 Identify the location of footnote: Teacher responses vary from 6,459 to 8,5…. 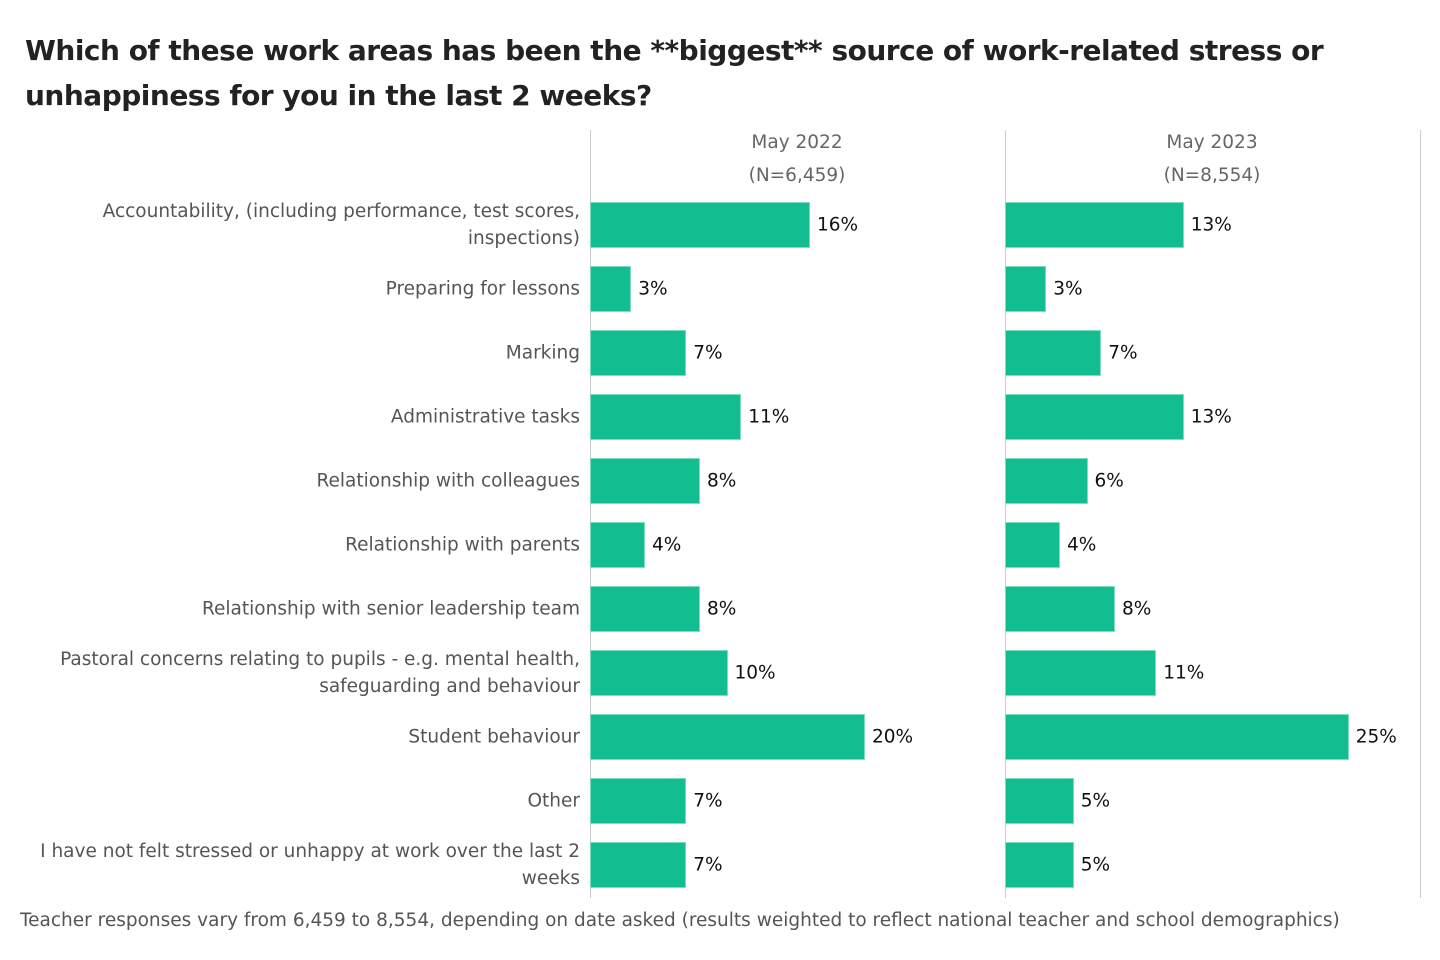
(680, 920).